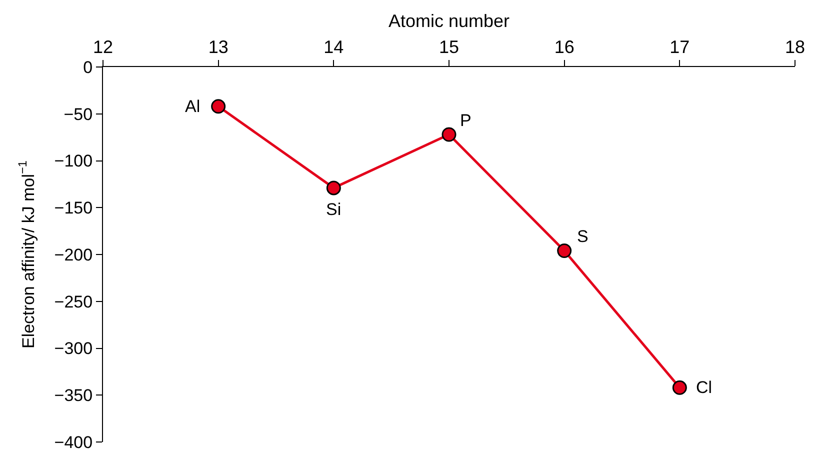  I want to click on x-tick-label: 15, so click(449, 46).